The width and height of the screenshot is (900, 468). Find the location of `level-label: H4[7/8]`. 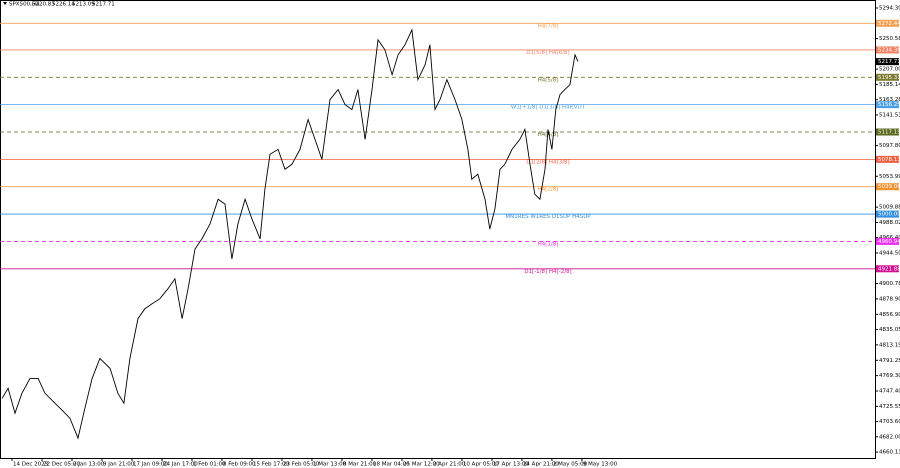

level-label: H4[7/8] is located at coordinates (548, 26).